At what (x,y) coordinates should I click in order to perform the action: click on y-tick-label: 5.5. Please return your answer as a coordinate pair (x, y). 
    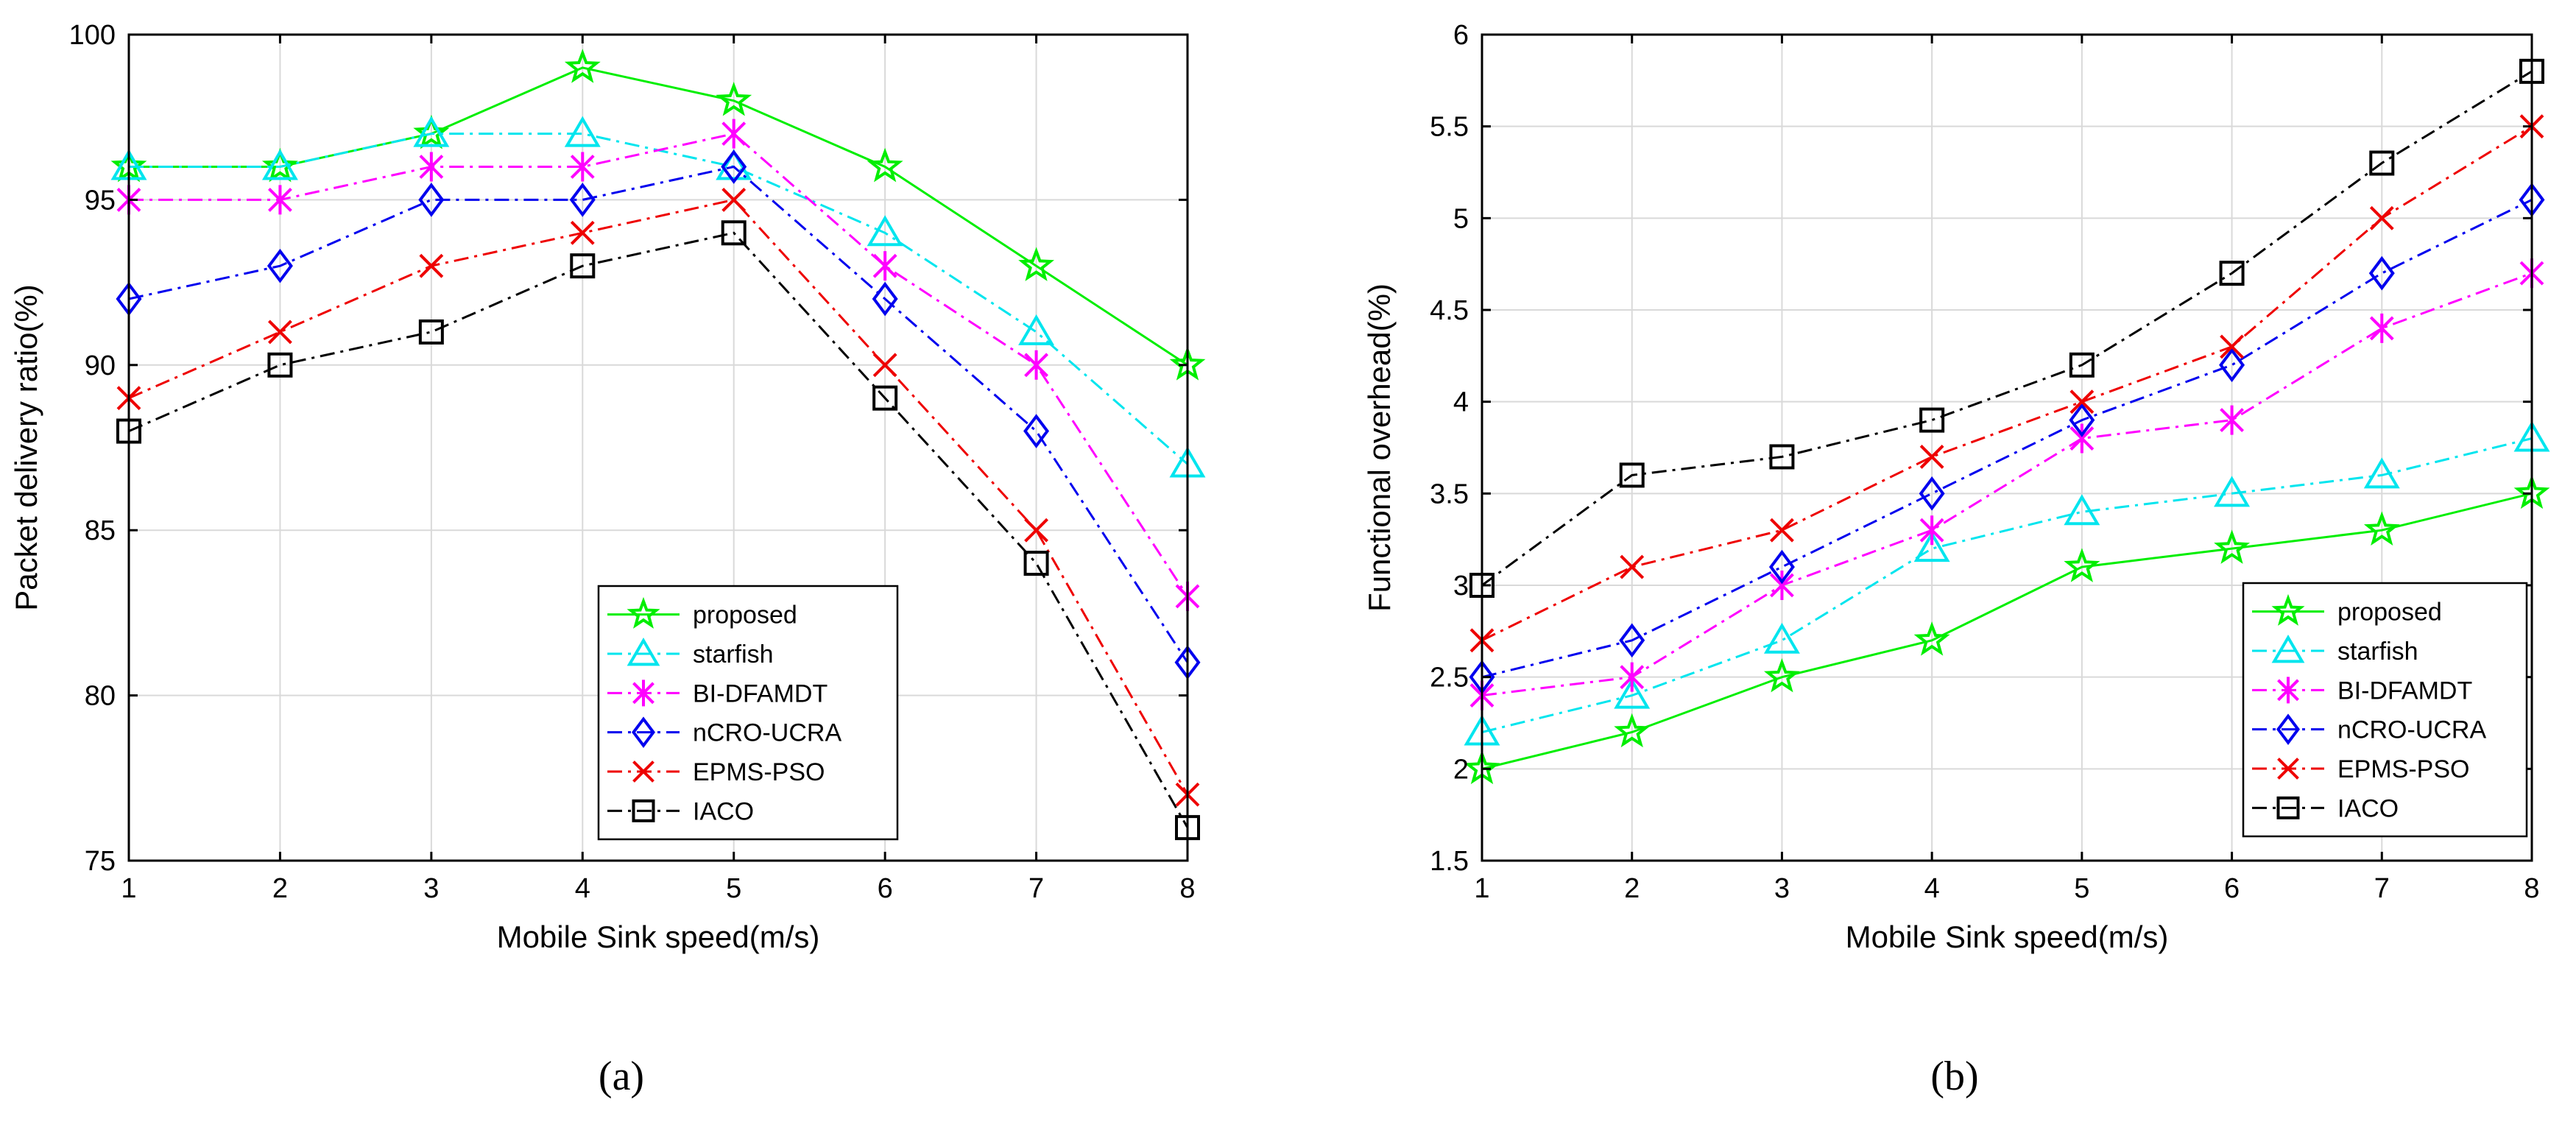
    Looking at the image, I should click on (1449, 128).